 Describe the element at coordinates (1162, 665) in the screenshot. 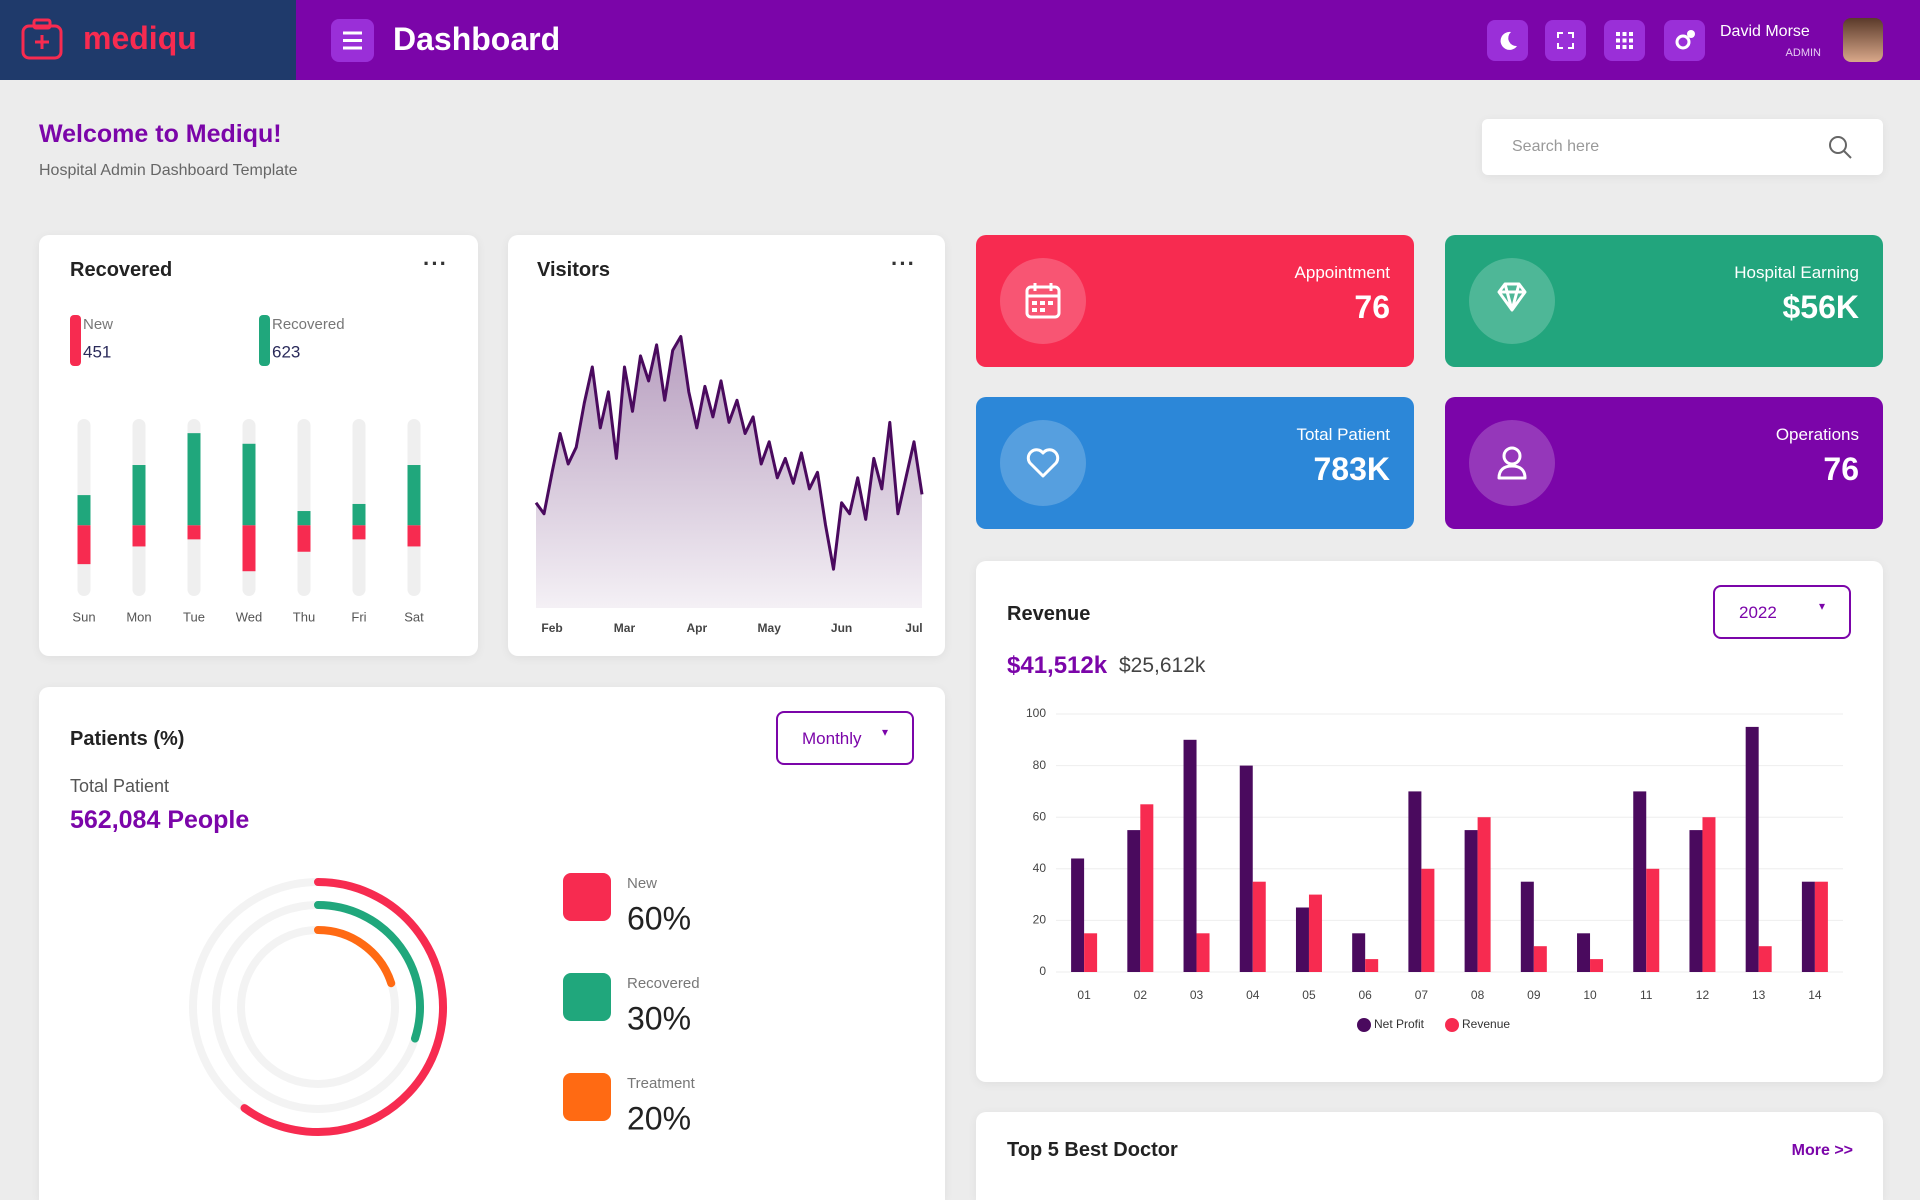

I see `revenue-total: $25,612k` at that location.